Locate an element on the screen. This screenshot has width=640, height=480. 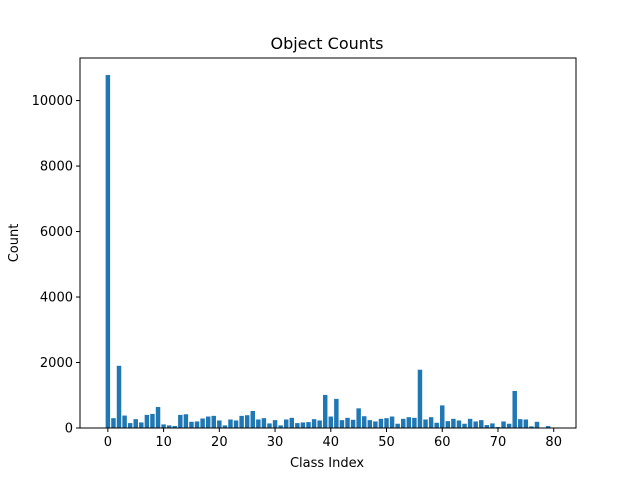
x-tick-label: 80 is located at coordinates (553, 442).